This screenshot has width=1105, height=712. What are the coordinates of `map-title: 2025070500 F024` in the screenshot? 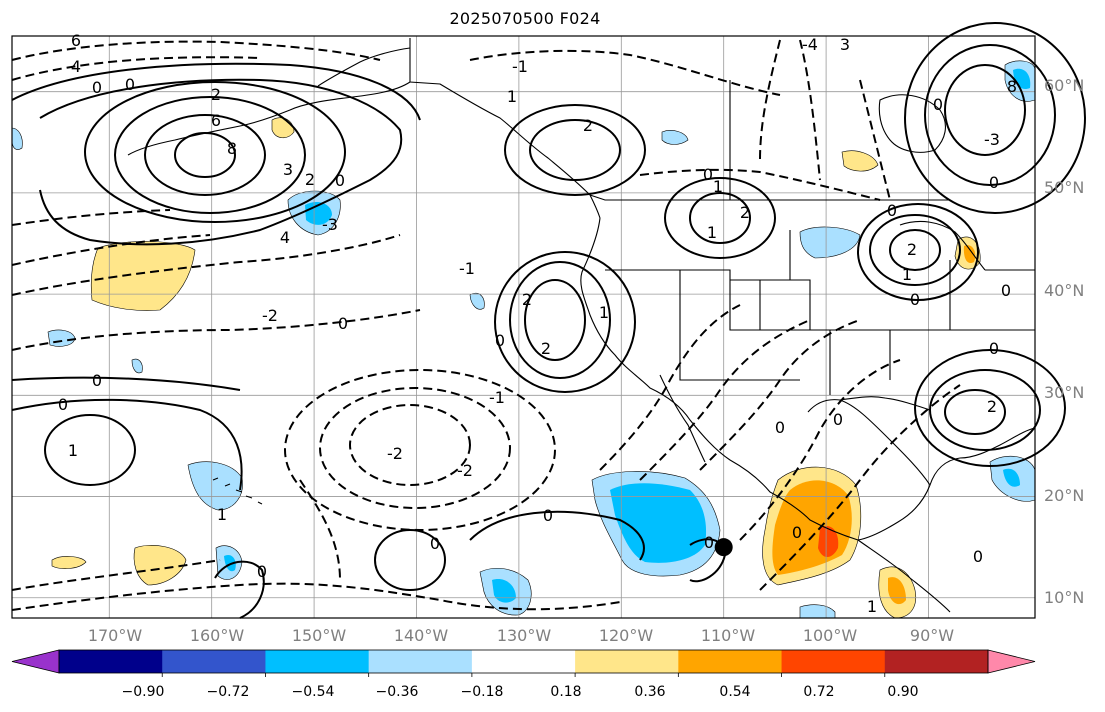 It's located at (525, 18).